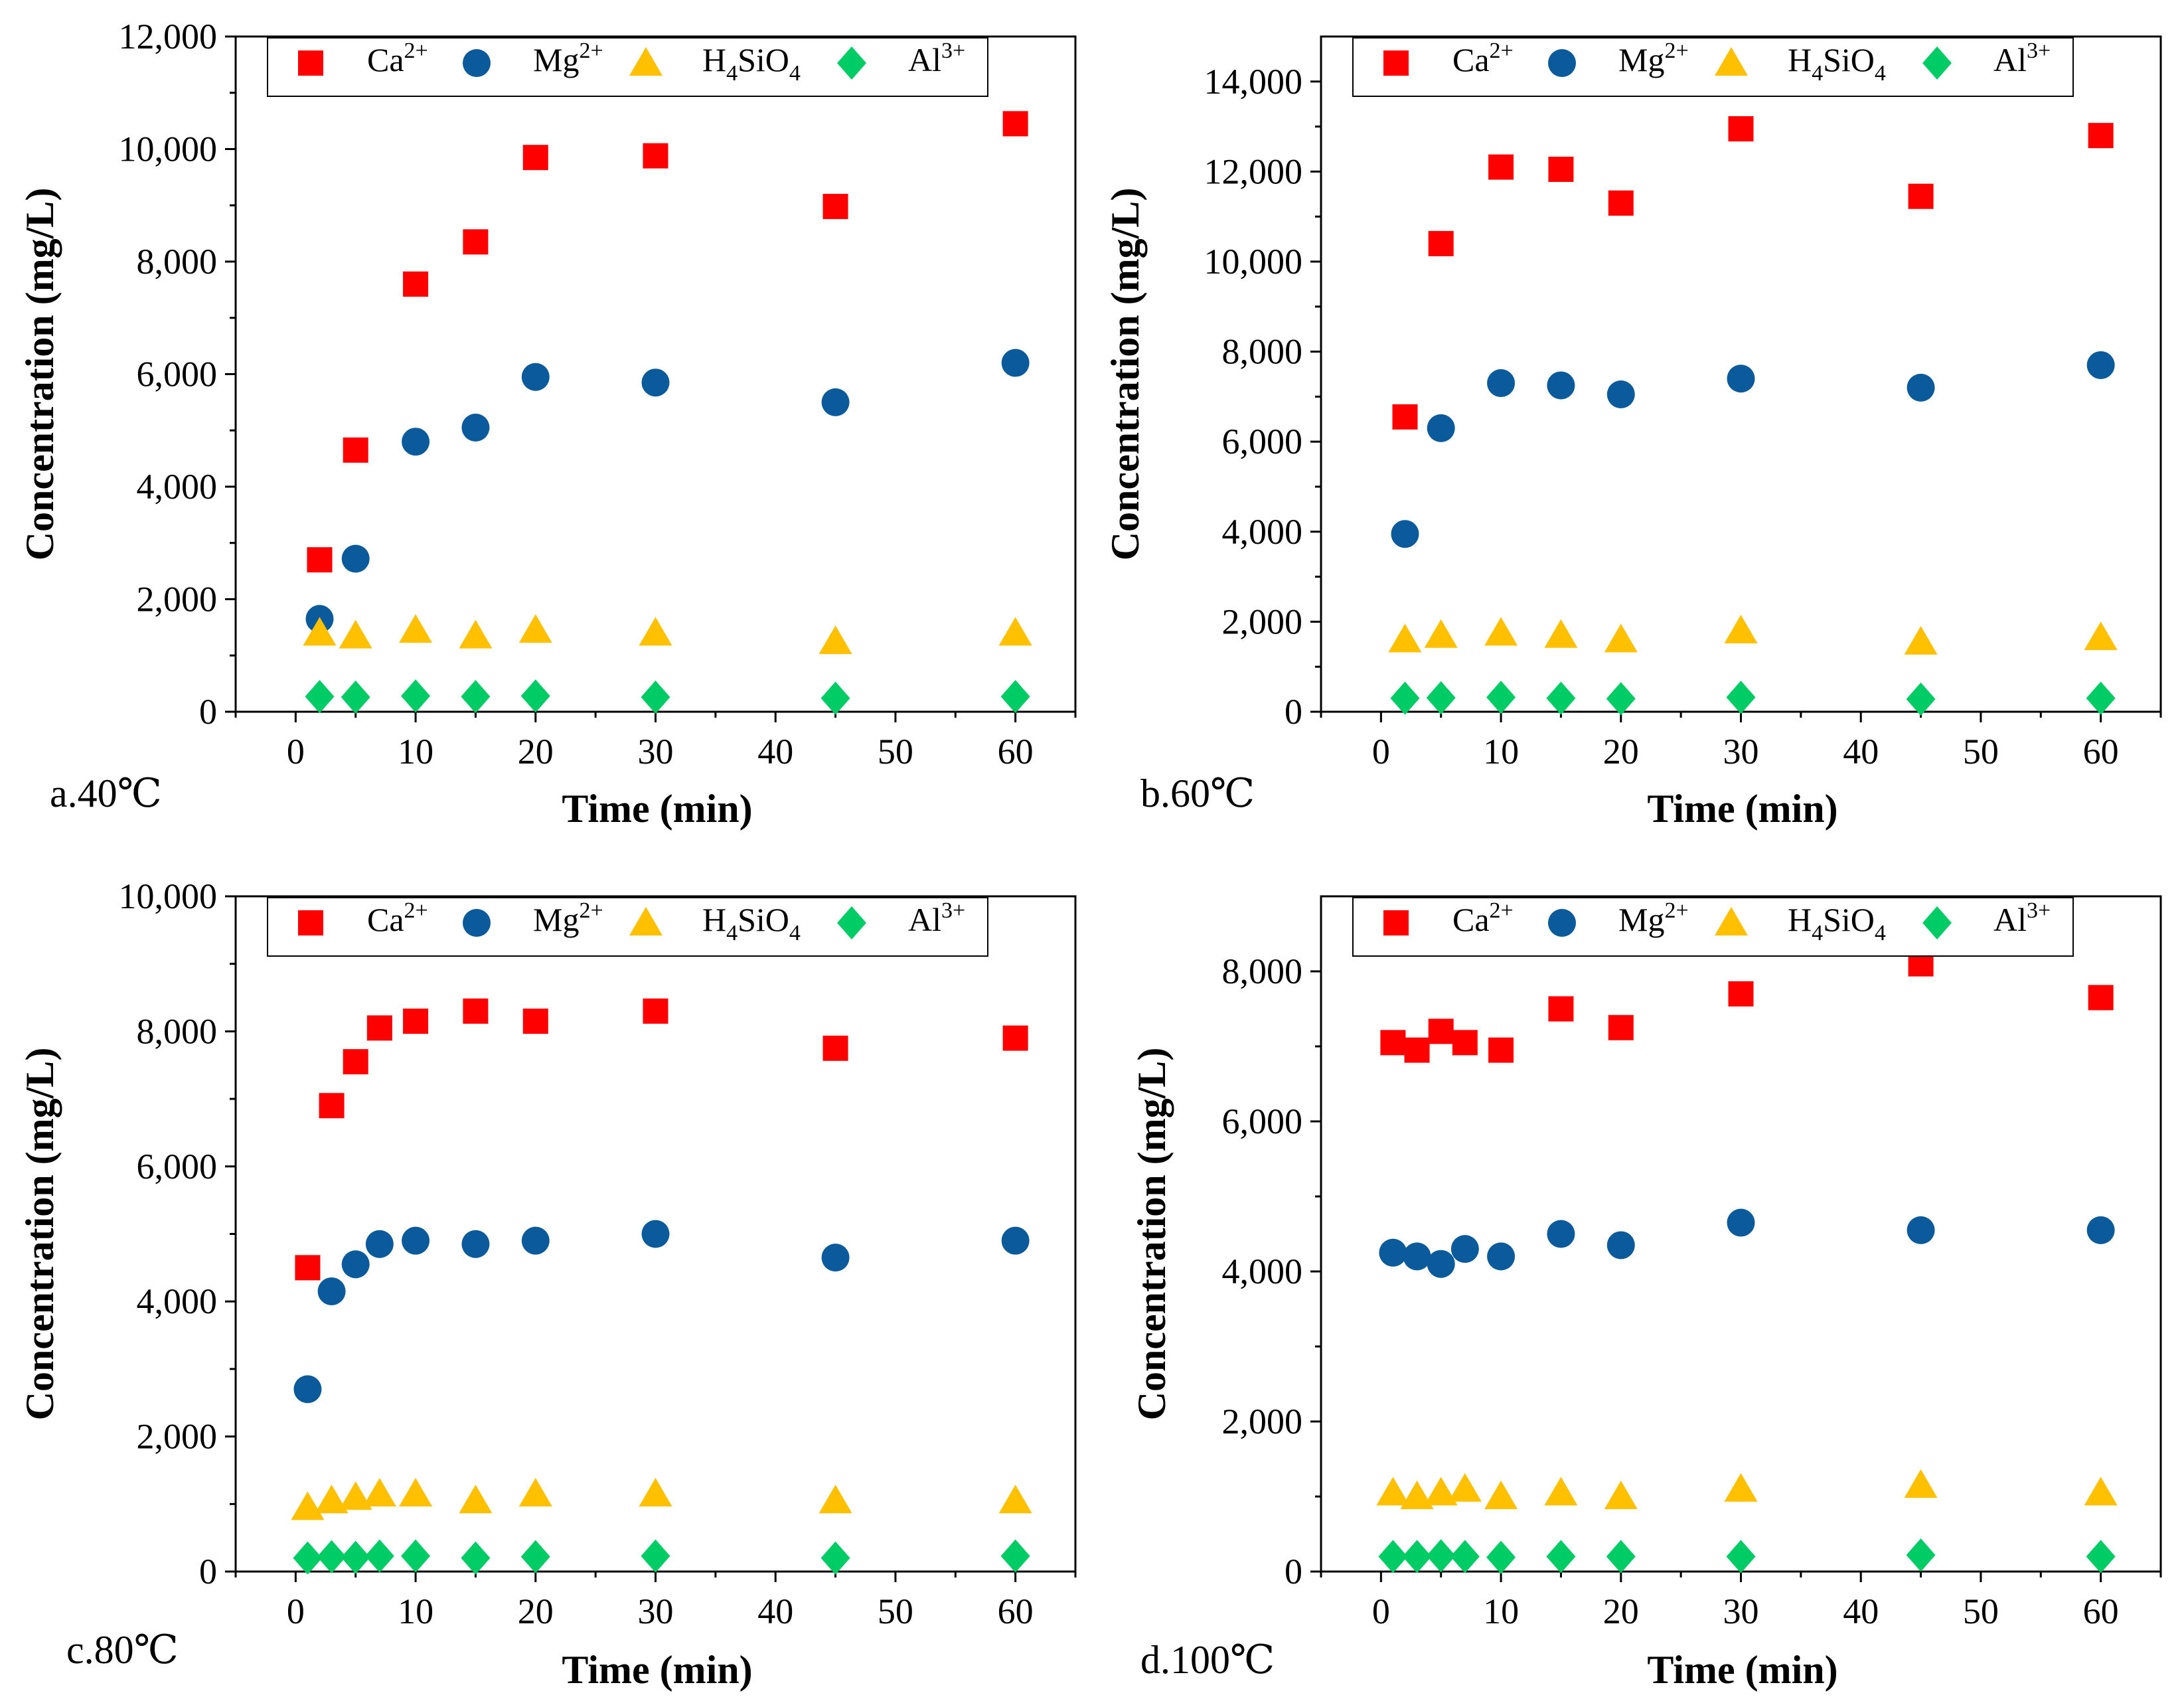  Describe the element at coordinates (656, 751) in the screenshot. I see `x-tick-label: 30` at that location.